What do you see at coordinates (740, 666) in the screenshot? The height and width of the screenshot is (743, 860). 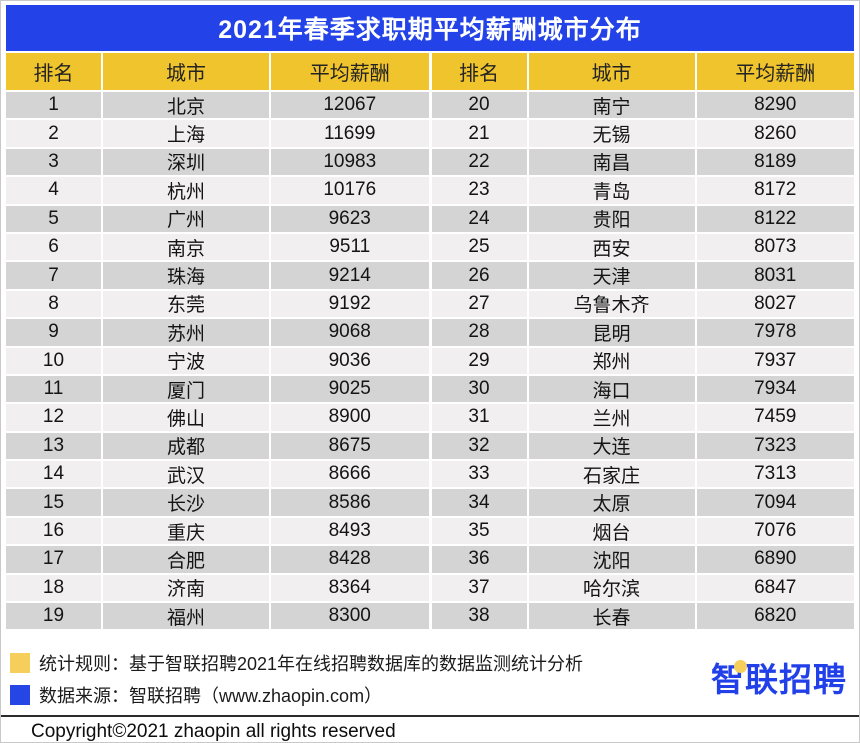 I see `logo-yellow-dot-icon` at bounding box center [740, 666].